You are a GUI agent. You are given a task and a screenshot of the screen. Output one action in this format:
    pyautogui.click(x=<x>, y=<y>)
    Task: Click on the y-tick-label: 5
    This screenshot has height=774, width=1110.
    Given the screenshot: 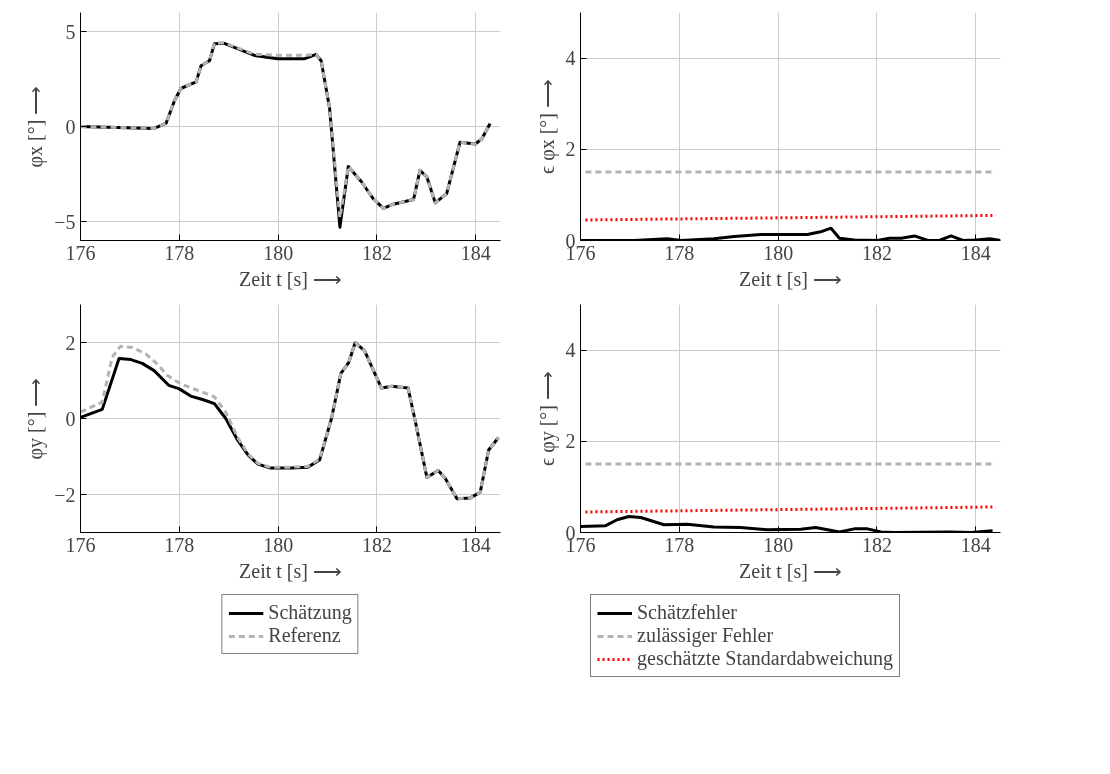 What is the action you would take?
    pyautogui.click(x=70, y=31)
    